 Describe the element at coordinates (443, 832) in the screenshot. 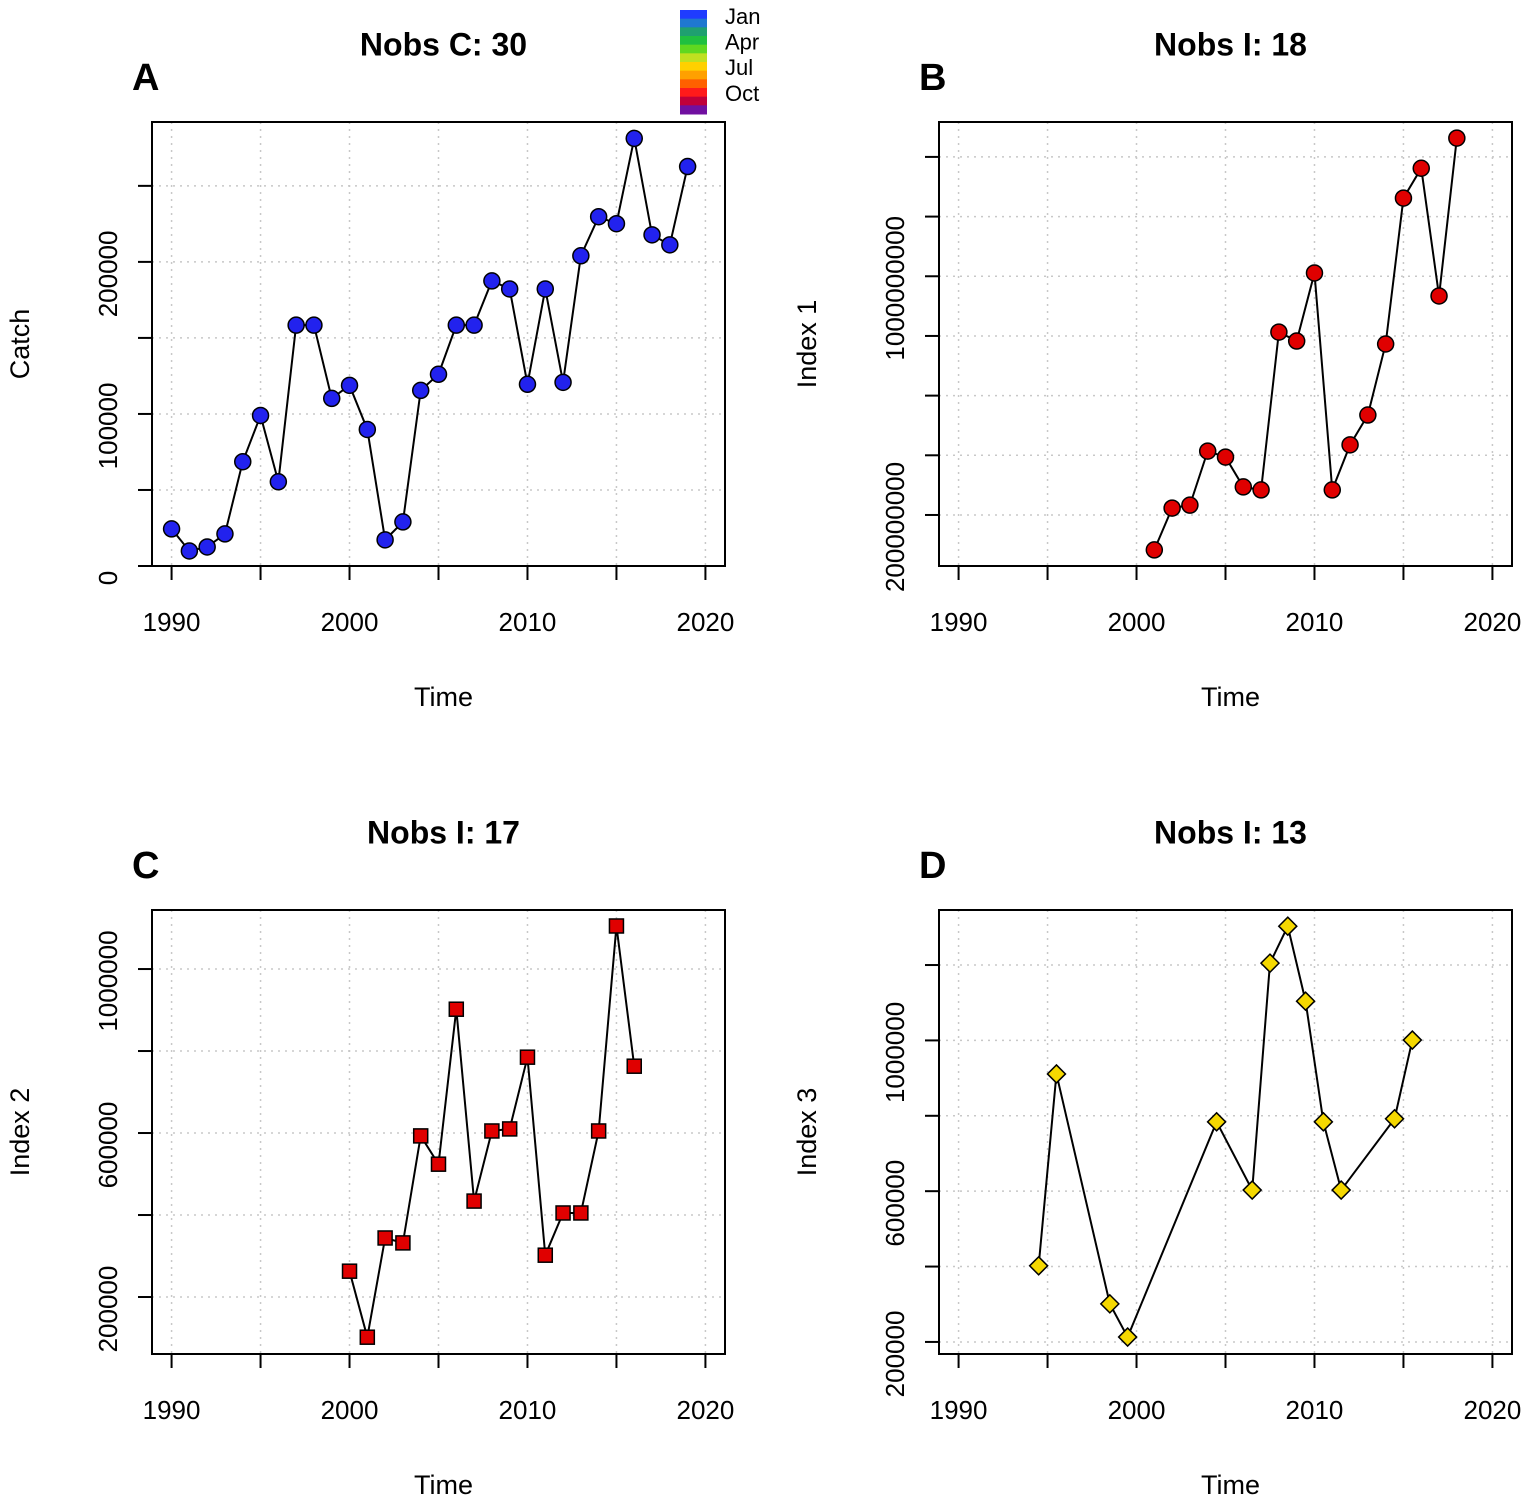

I see `panel-title: Nobs I: 17` at that location.